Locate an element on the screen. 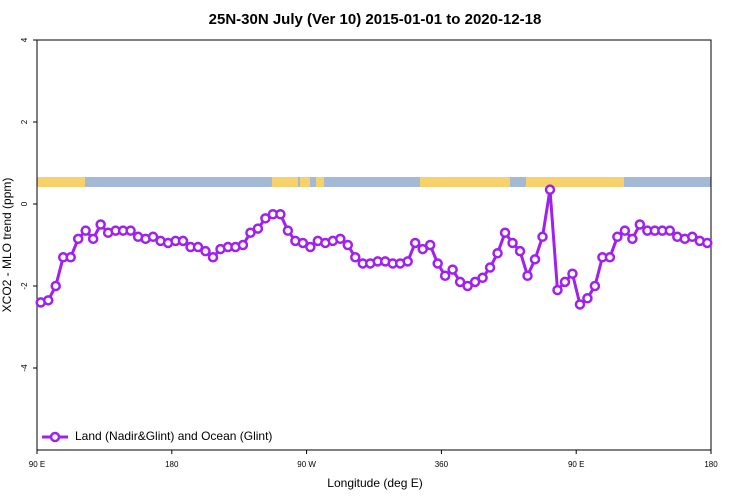  y-tick-label: -2 is located at coordinates (24, 286).